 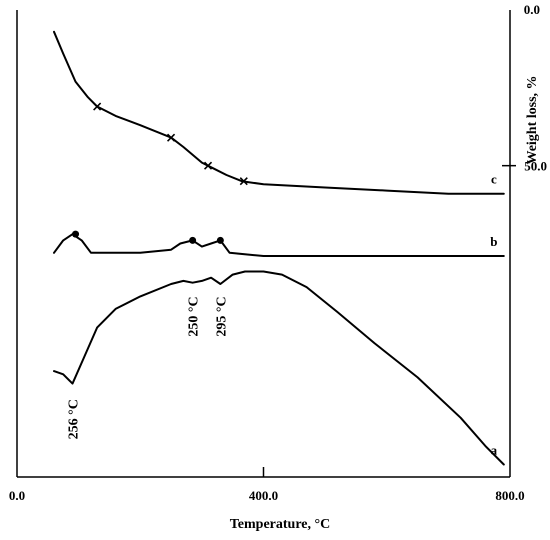 What do you see at coordinates (493, 241) in the screenshot?
I see `series-label: b` at bounding box center [493, 241].